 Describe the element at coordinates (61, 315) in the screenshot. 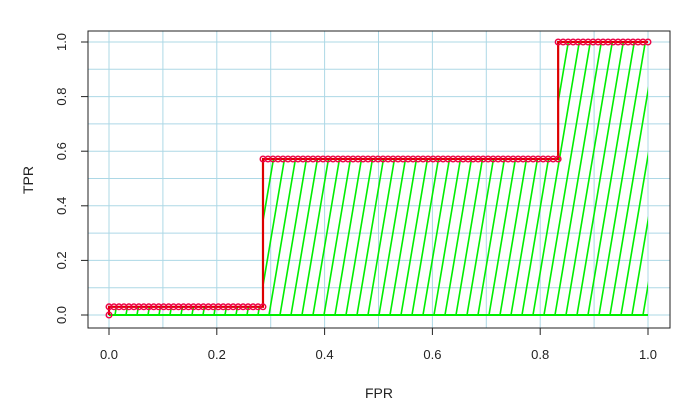

I see `y-tick-label: 0.0` at that location.